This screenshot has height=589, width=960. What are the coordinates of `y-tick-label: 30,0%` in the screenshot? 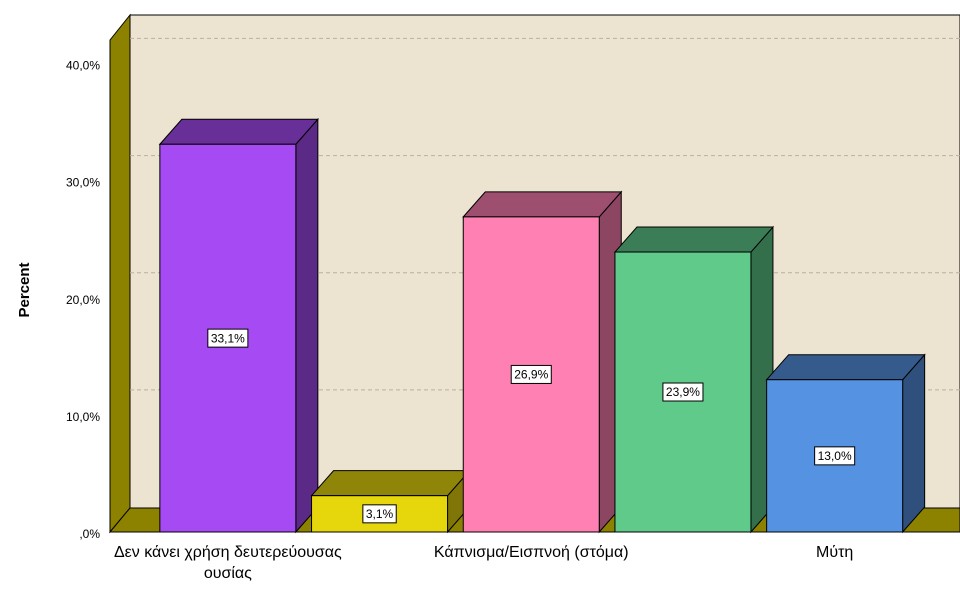 It's located at (83, 183).